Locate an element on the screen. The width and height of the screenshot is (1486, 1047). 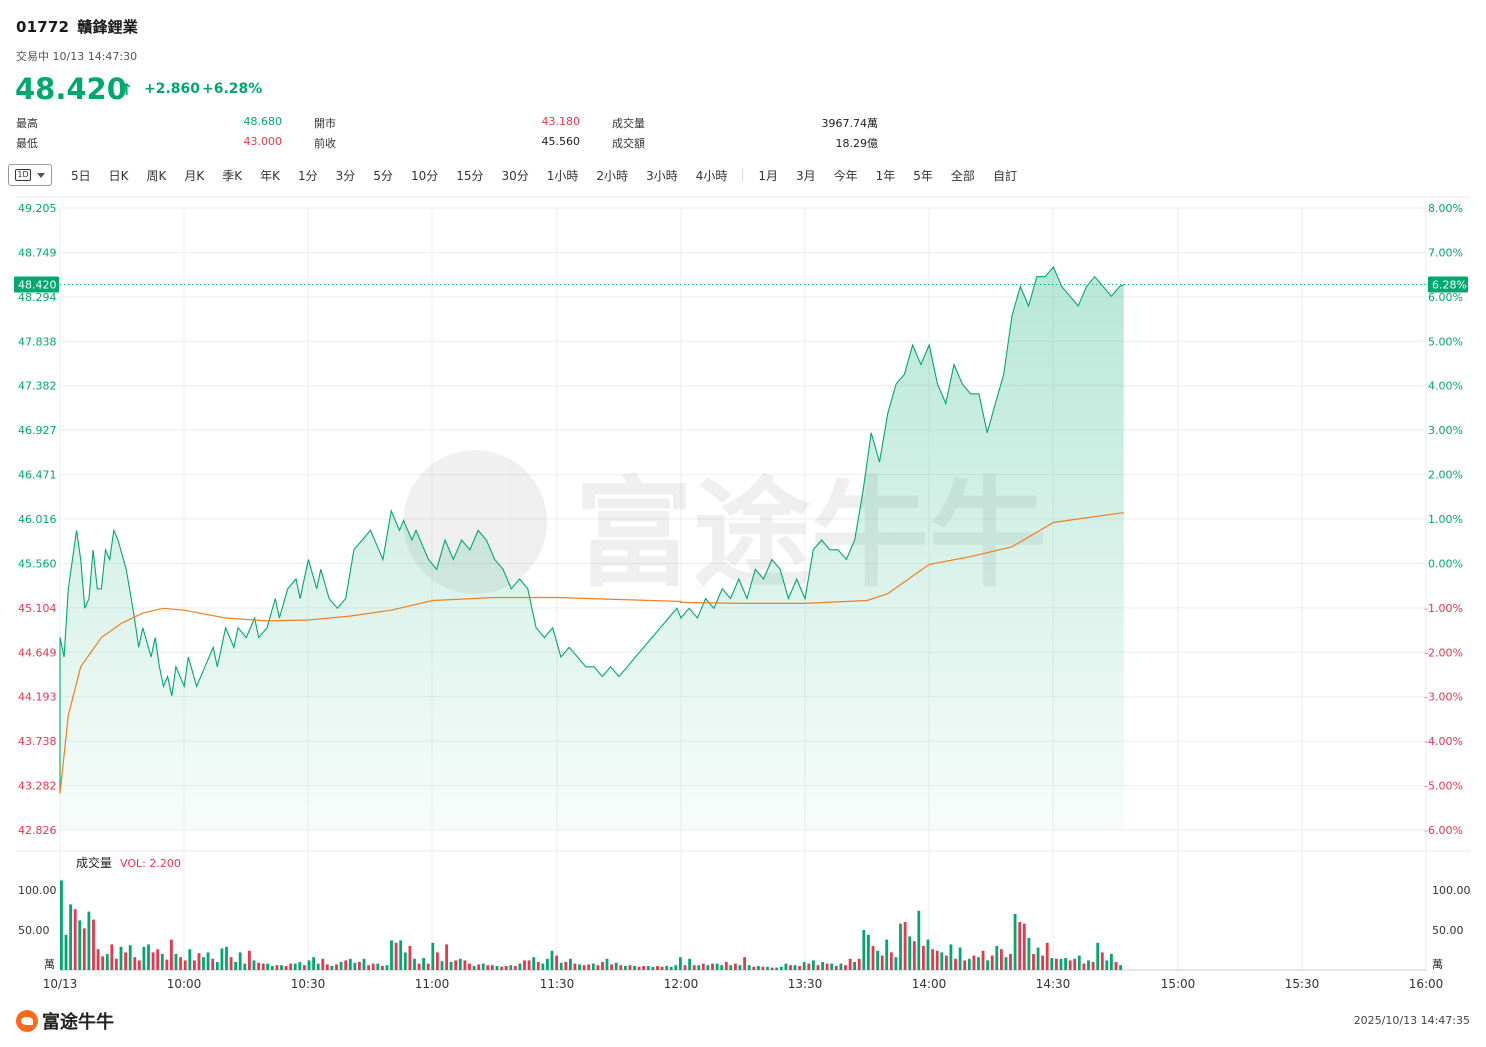
y-tick-label: 45.560 is located at coordinates (37, 563).